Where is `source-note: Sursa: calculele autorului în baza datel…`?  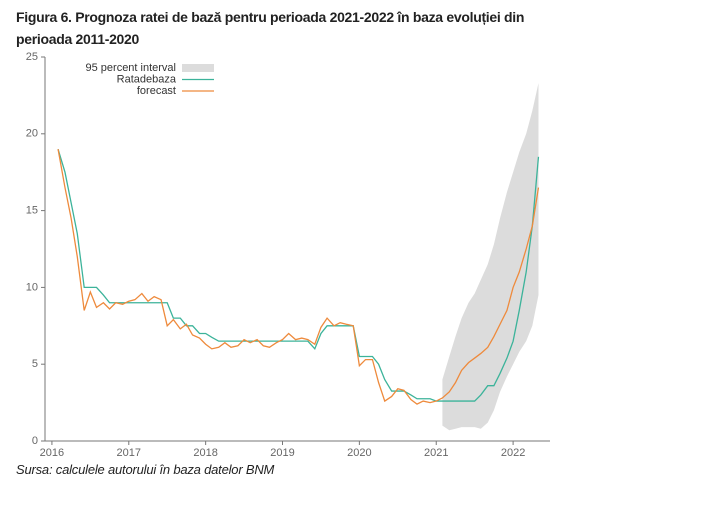 source-note: Sursa: calculele autorului în baza datel… is located at coordinates (145, 469).